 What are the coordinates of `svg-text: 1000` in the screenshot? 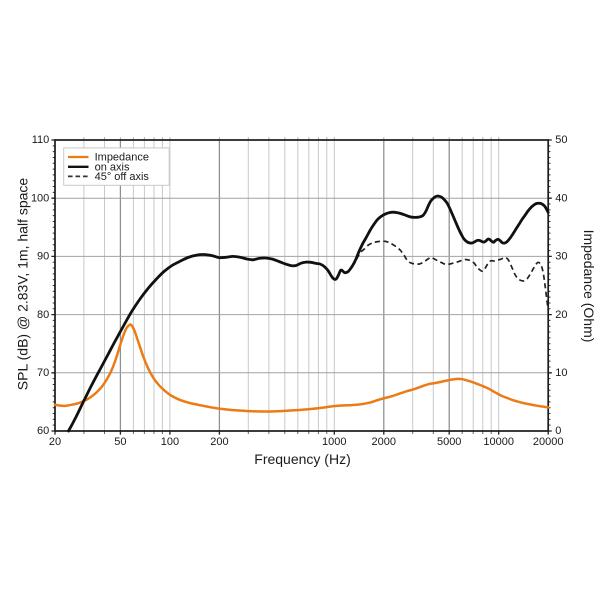 It's located at (334, 442).